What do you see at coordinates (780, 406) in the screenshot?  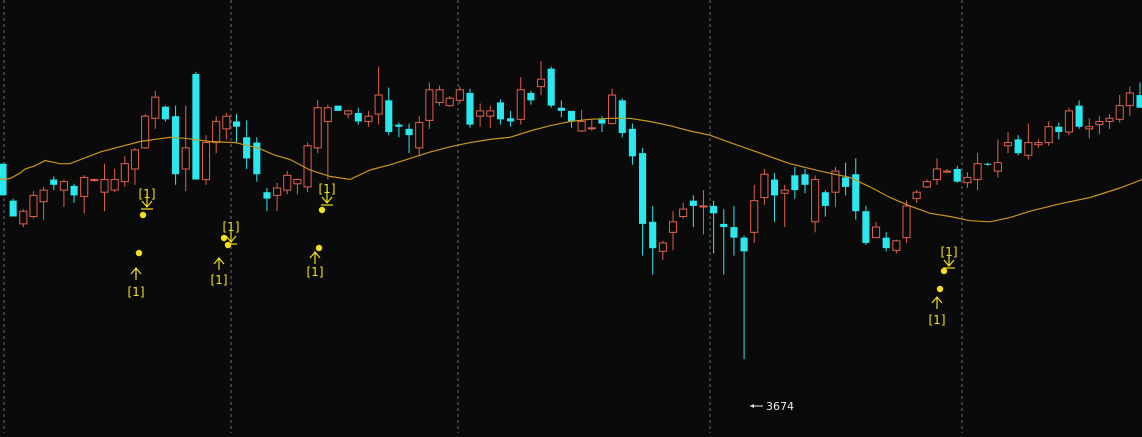 I see `low-price-label: 3674` at bounding box center [780, 406].